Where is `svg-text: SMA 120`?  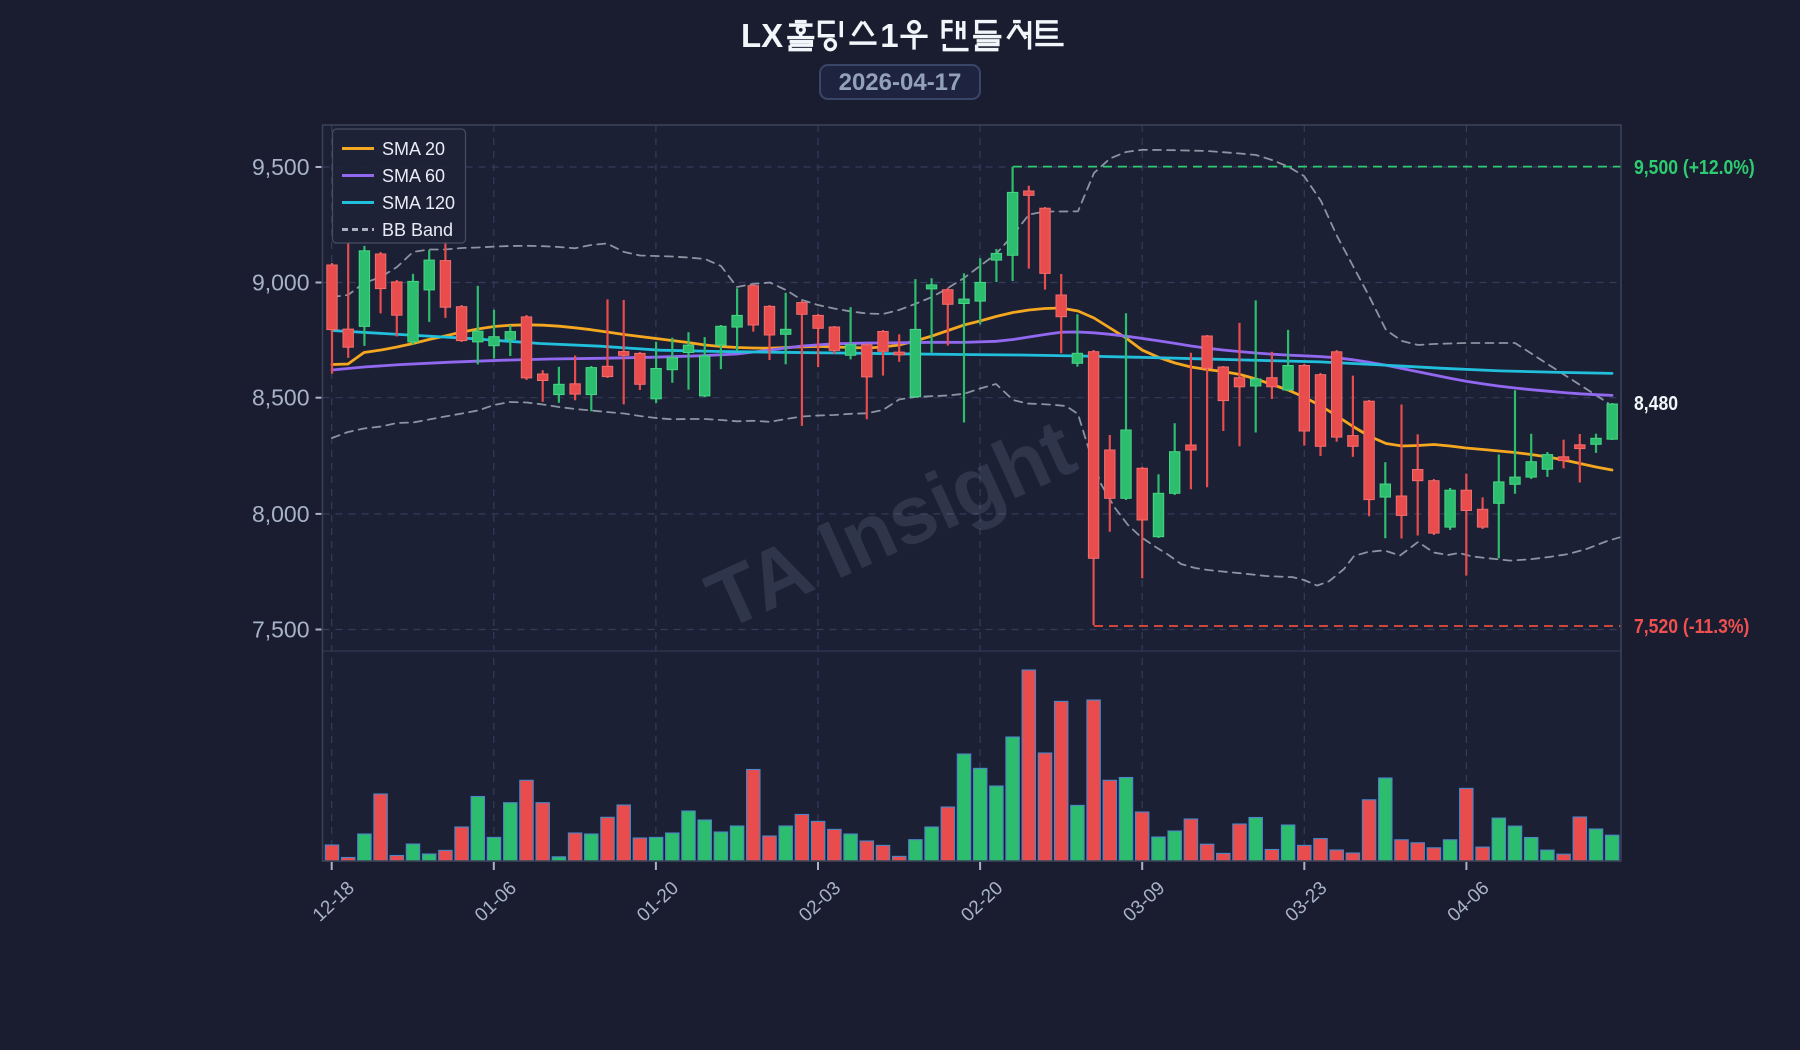
svg-text: SMA 120 is located at coordinates (418, 203).